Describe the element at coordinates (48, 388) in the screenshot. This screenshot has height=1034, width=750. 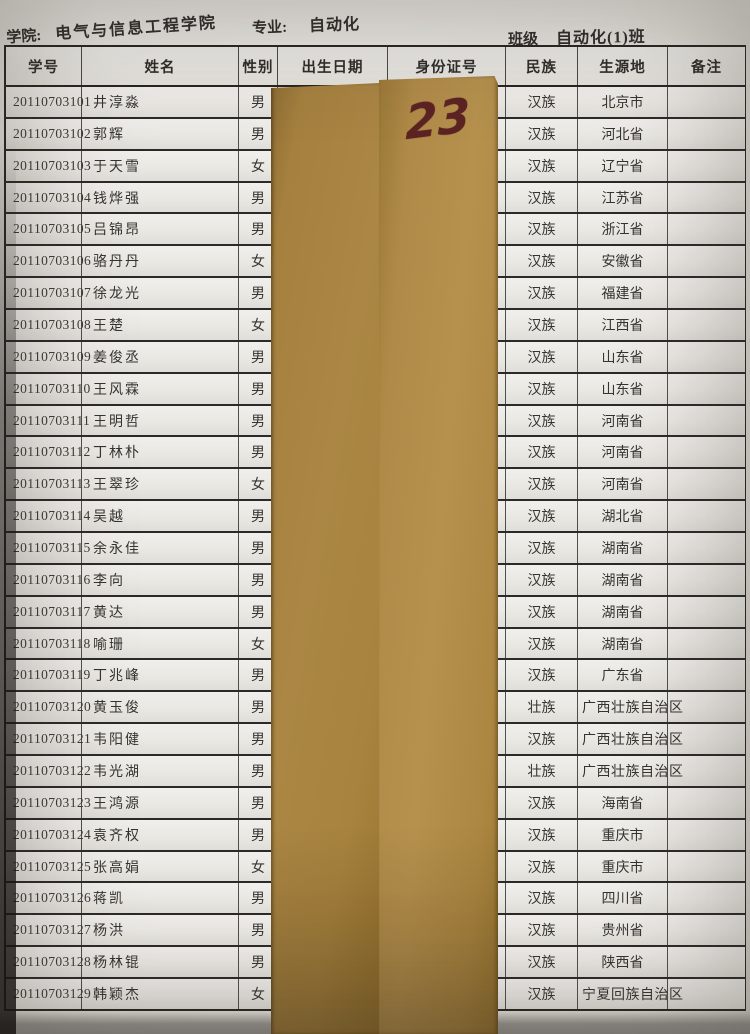
I see `cell-student-id: 20110703110` at that location.